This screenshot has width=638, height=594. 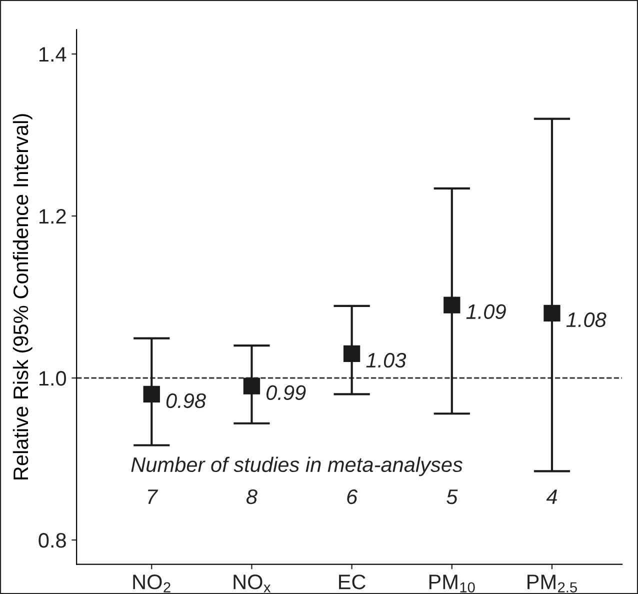 I want to click on data-label: 0.98, so click(x=186, y=400).